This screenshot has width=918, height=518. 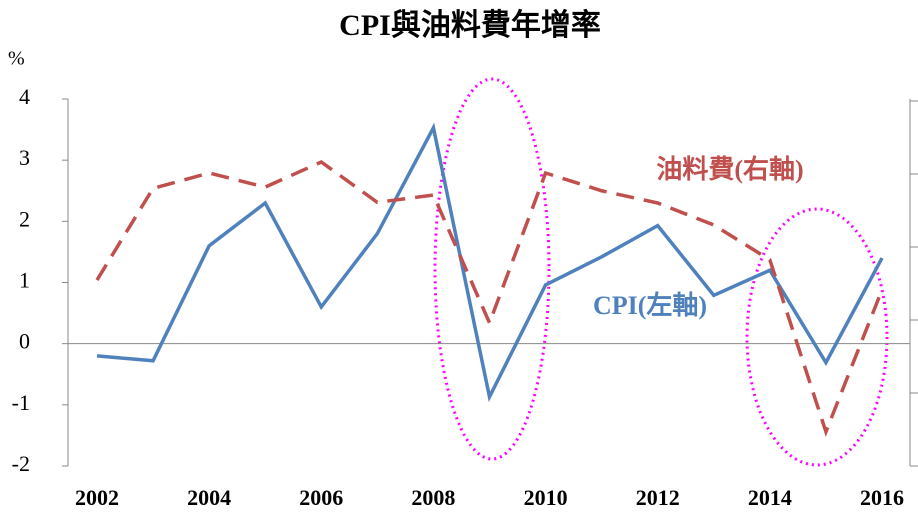 What do you see at coordinates (21, 402) in the screenshot?
I see `y-tick-label: -1` at bounding box center [21, 402].